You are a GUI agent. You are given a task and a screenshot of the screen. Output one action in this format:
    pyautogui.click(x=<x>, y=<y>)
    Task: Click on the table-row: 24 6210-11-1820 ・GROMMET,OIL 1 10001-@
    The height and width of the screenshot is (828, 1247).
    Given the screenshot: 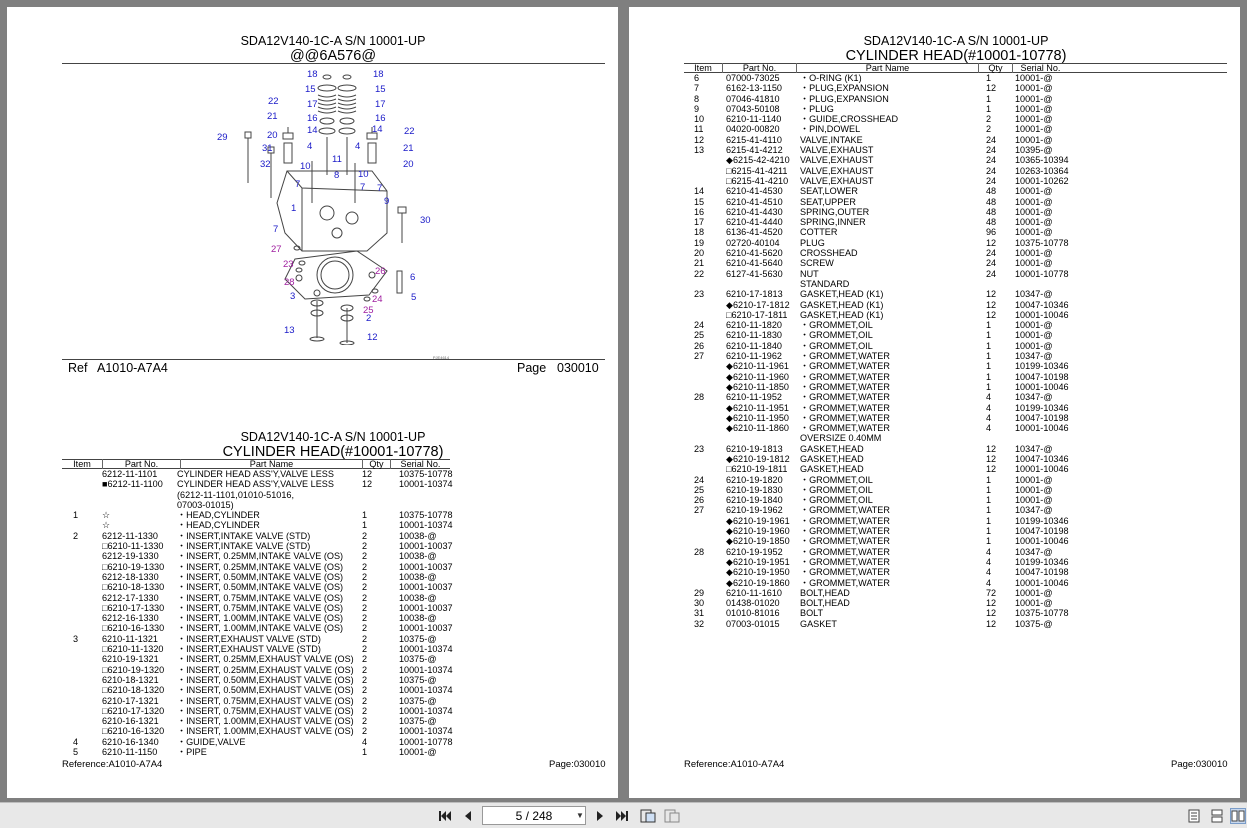 What is the action you would take?
    pyautogui.click(x=955, y=325)
    